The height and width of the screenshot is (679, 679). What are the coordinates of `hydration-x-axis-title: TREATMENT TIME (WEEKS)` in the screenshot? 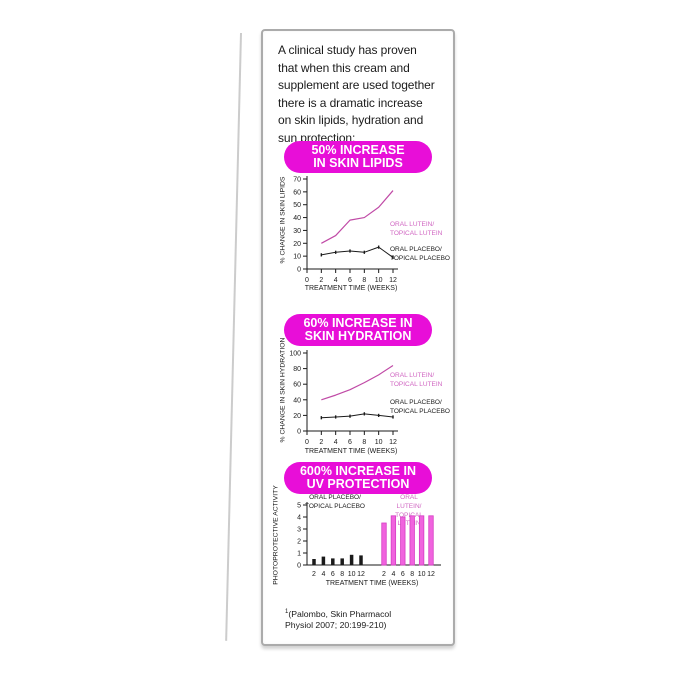 It's located at (351, 451).